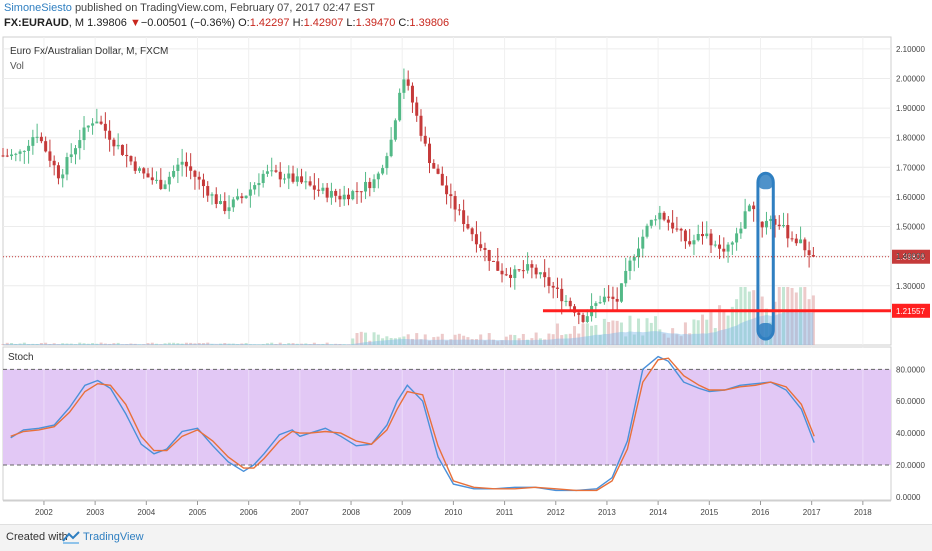  What do you see at coordinates (429, 23) in the screenshot?
I see `close-value: 1.39806` at bounding box center [429, 23].